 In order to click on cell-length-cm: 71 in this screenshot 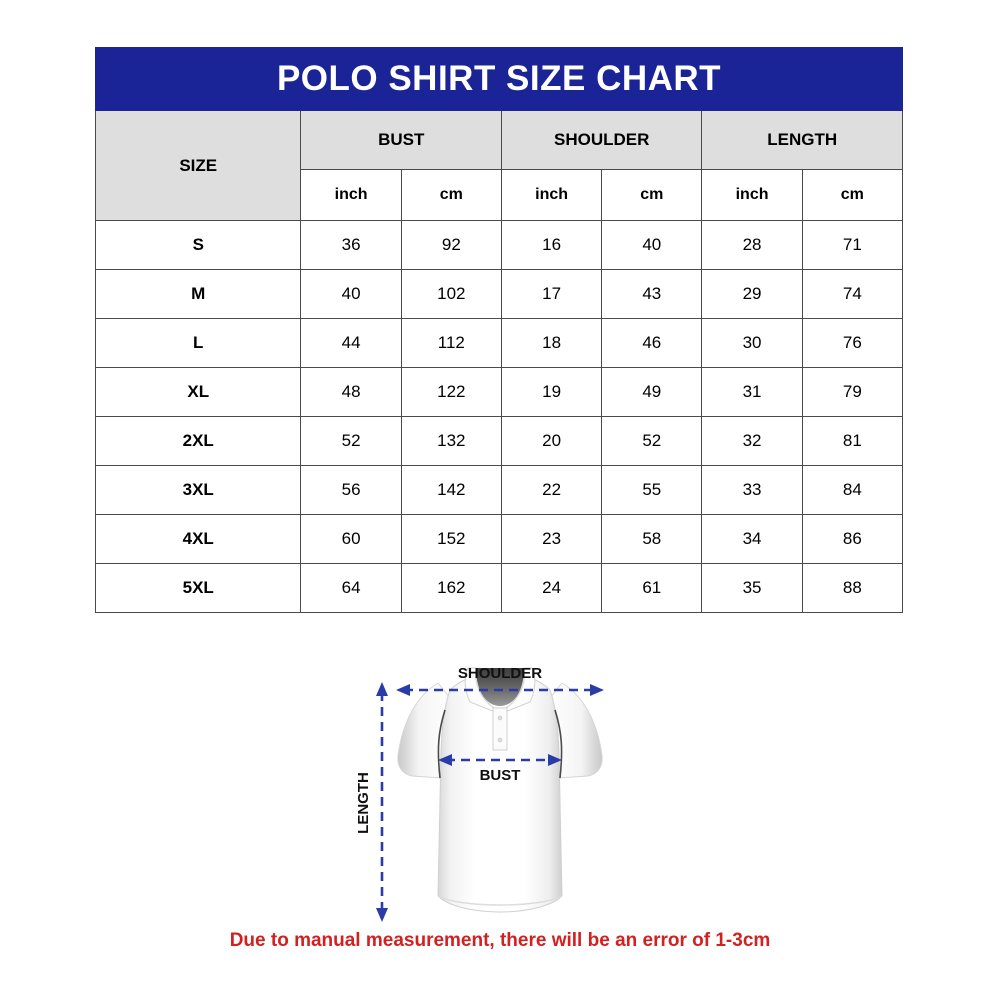, I will do `click(852, 245)`.